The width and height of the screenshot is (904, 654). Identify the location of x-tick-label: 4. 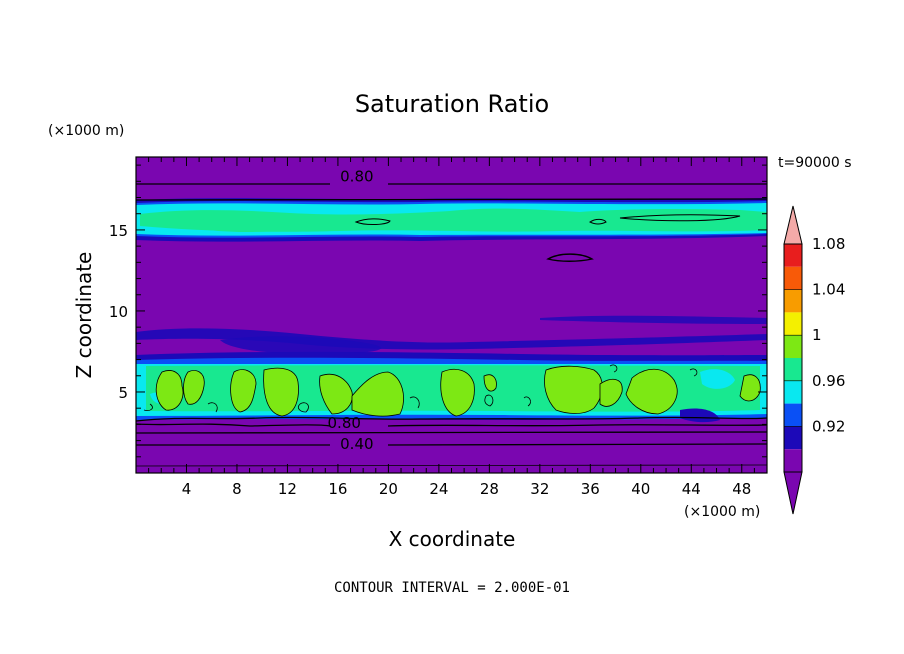
(187, 489).